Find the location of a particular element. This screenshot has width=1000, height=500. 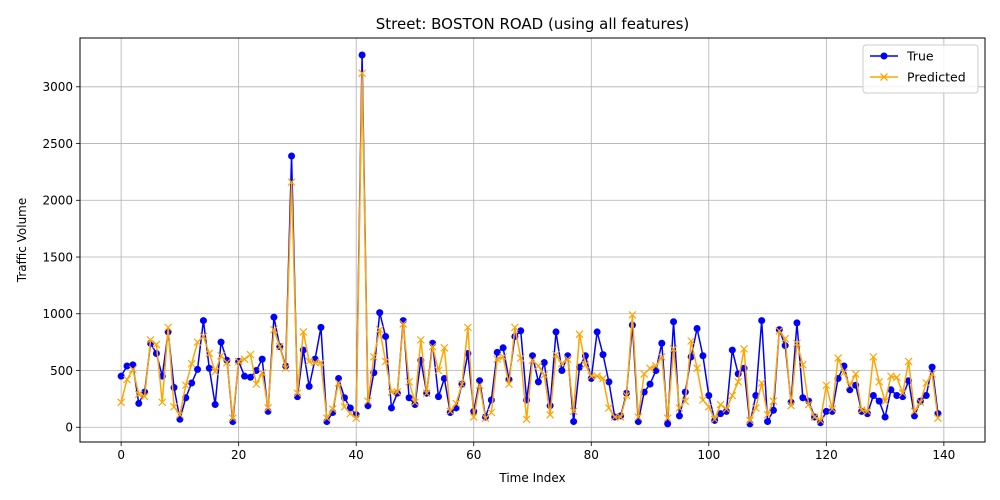

x-tick-label: 40 is located at coordinates (356, 455).